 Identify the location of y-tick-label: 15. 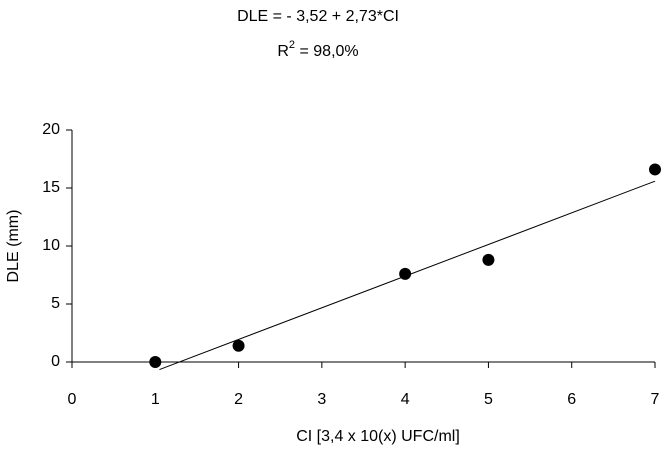
(51, 187).